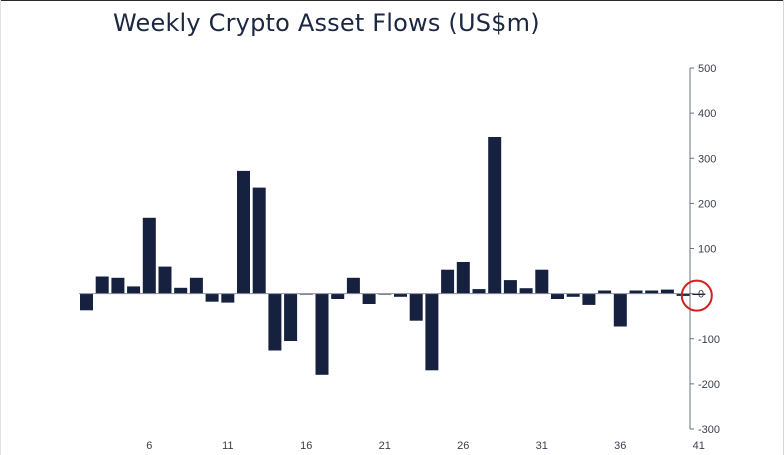  I want to click on x-tick-label: 36, so click(620, 446).